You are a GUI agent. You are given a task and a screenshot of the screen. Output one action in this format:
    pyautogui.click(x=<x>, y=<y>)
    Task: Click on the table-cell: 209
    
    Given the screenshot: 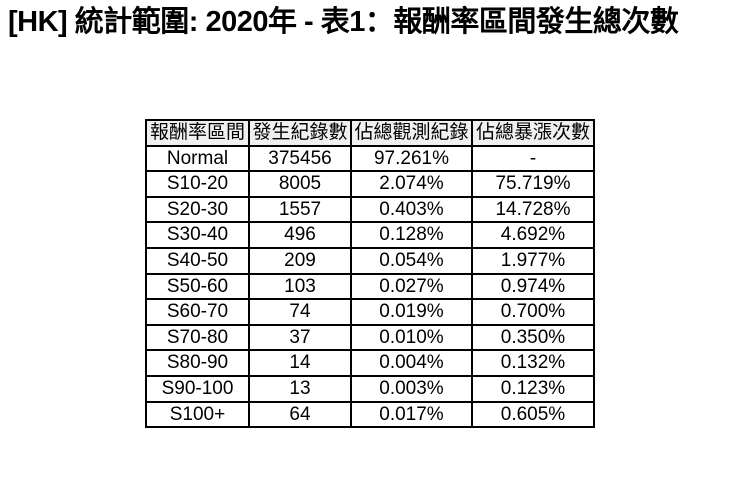 What is the action you would take?
    pyautogui.click(x=300, y=260)
    